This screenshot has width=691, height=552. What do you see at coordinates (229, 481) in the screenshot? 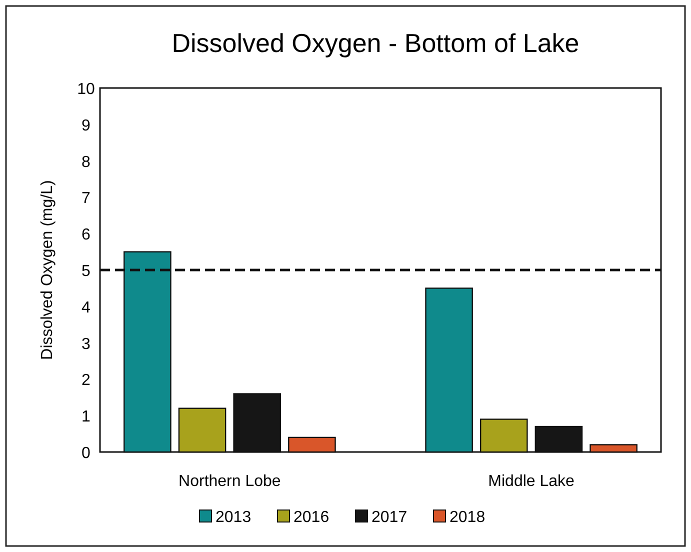
I see `x-tick-label: Northern Lobe` at bounding box center [229, 481].